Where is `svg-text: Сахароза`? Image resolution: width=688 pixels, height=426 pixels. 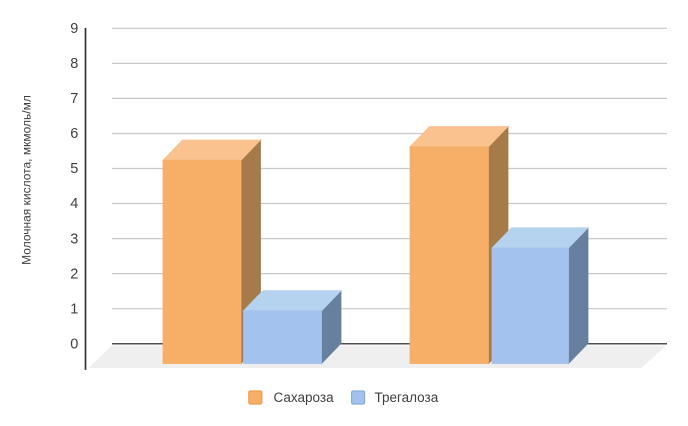
svg-text: Сахароза is located at coordinates (304, 397).